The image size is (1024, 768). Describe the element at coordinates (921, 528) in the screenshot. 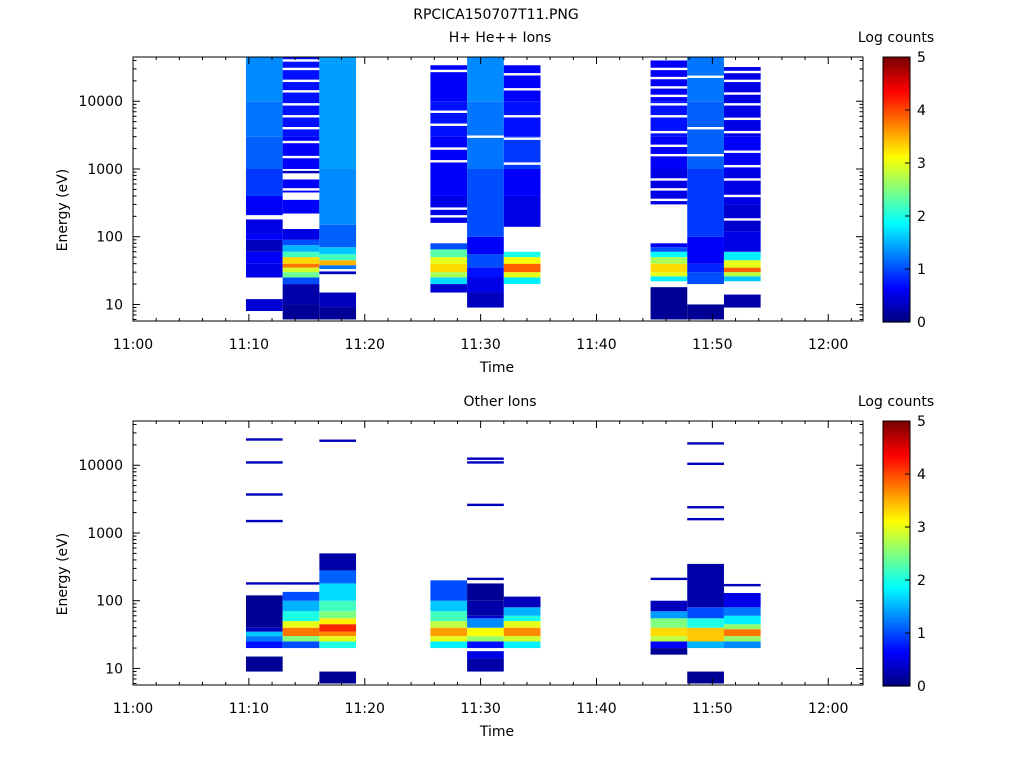

I see `colorbar-tick-label: 3` at that location.